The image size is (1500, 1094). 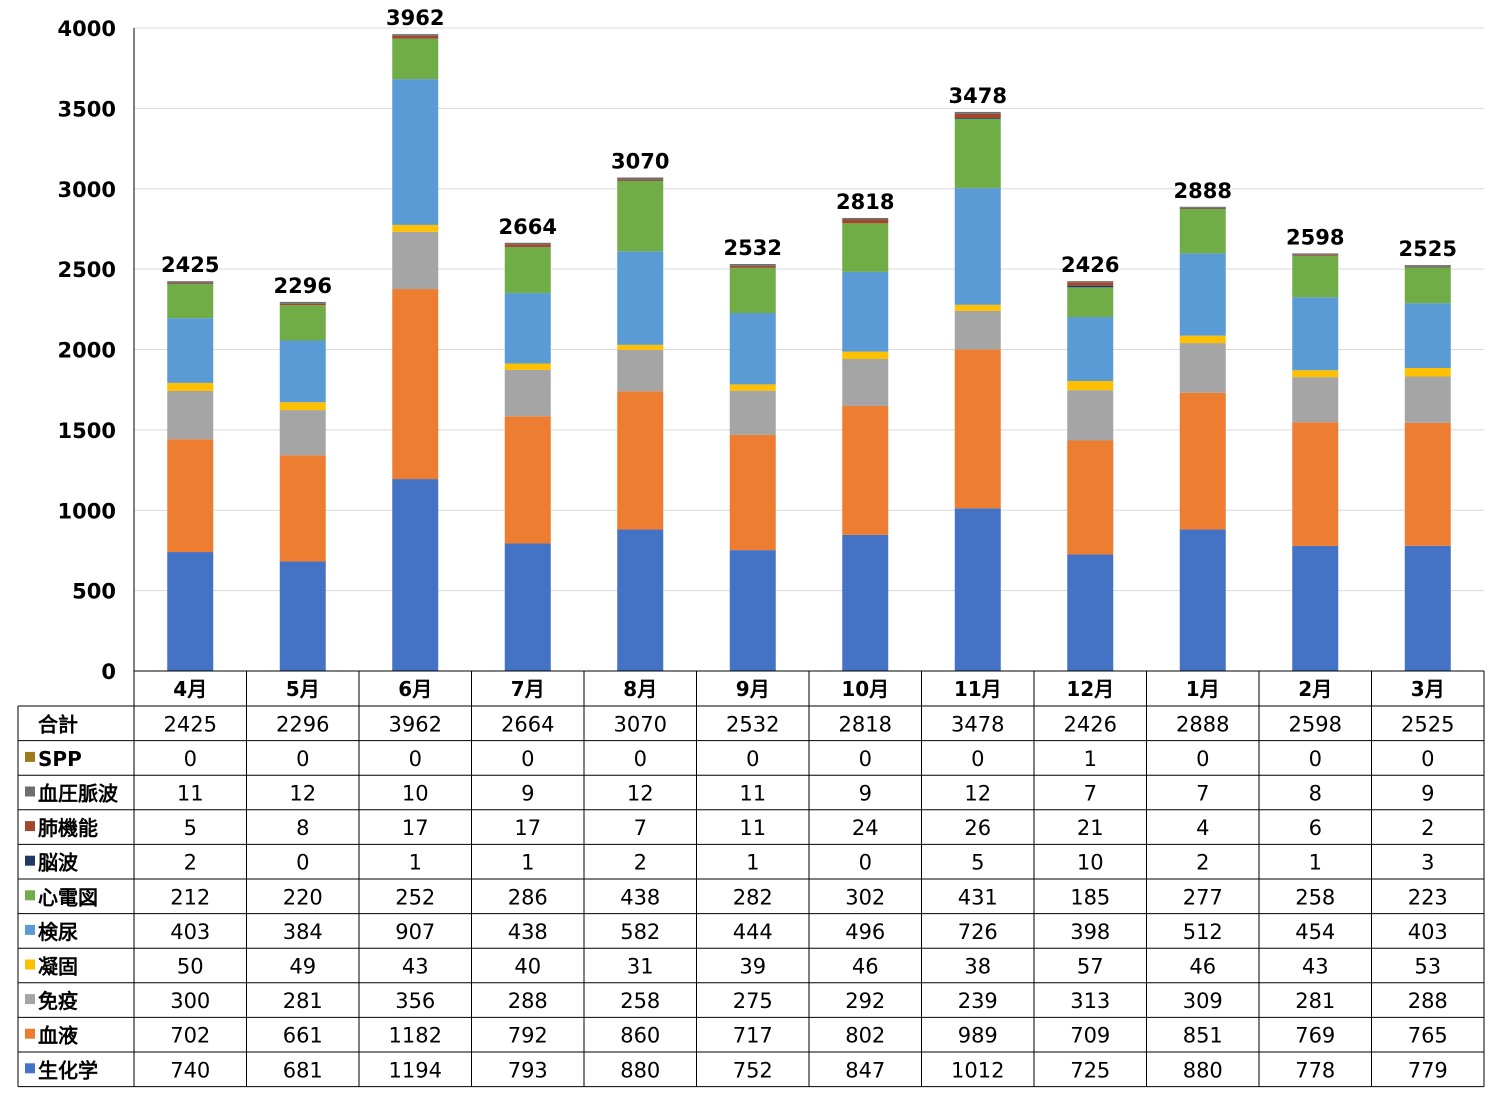 What do you see at coordinates (640, 967) in the screenshot?
I see `table-cell-value: 31` at bounding box center [640, 967].